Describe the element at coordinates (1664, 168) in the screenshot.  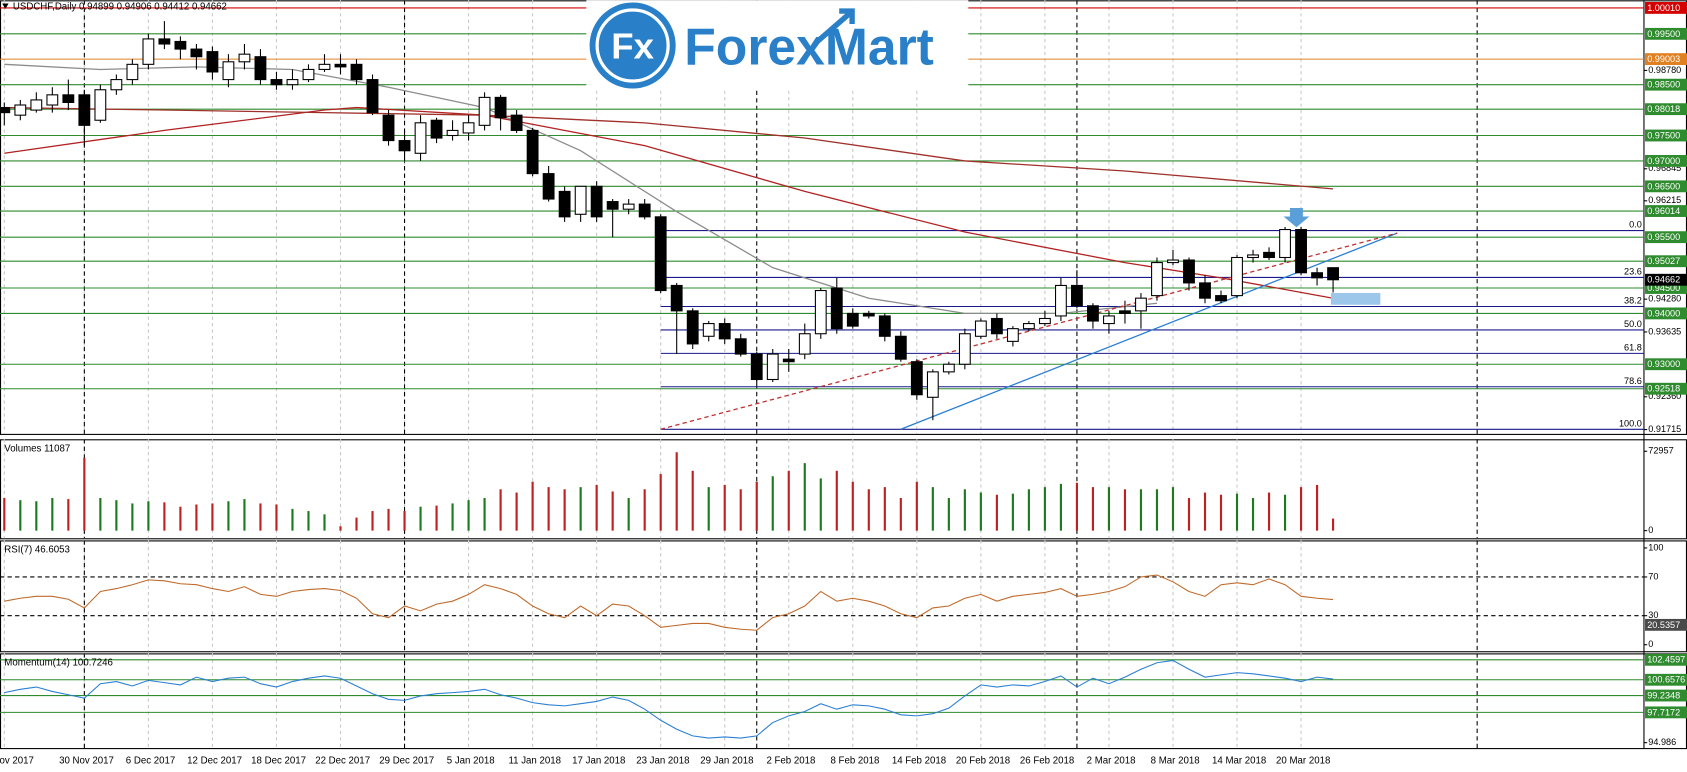
I see `y-tick-label: 0.96845` at that location.